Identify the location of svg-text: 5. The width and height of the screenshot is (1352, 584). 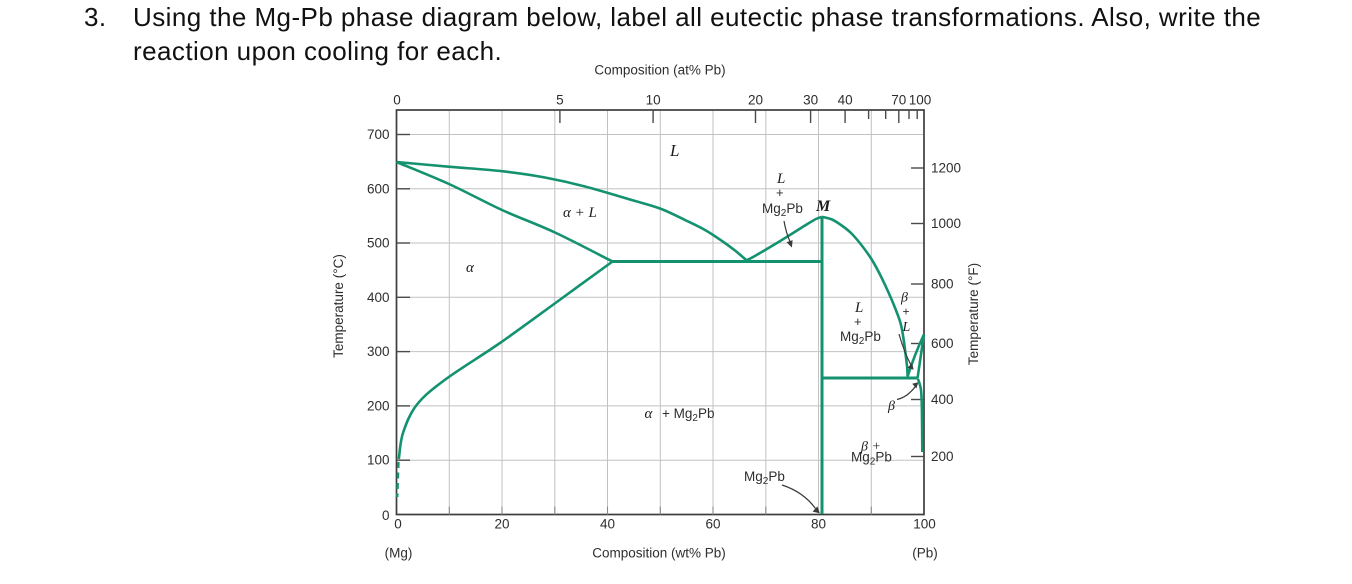
(560, 100).